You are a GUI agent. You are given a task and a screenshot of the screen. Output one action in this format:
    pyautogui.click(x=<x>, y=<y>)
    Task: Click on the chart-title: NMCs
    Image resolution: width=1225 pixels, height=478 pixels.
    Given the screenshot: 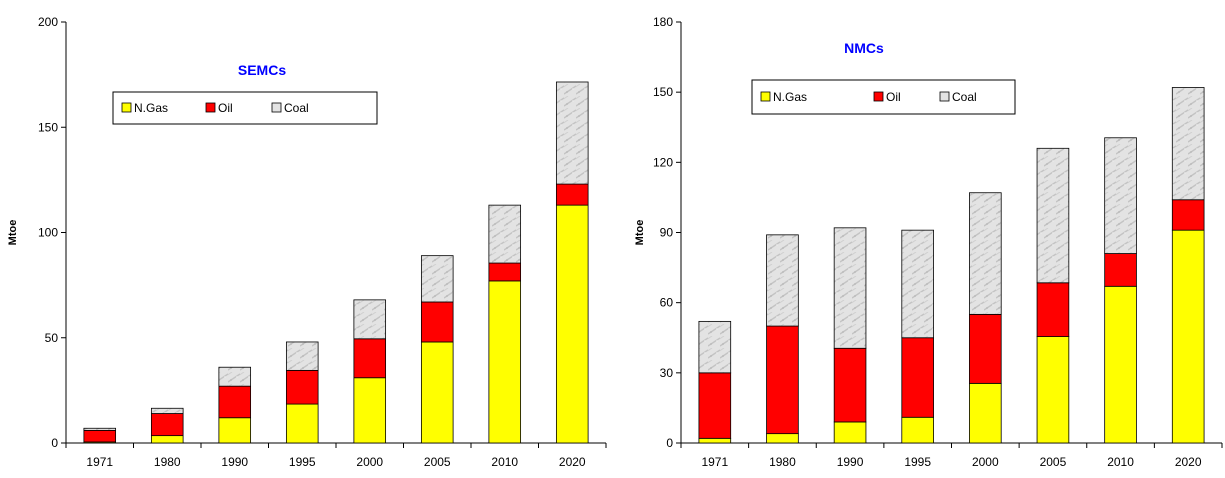 What is the action you would take?
    pyautogui.click(x=864, y=48)
    